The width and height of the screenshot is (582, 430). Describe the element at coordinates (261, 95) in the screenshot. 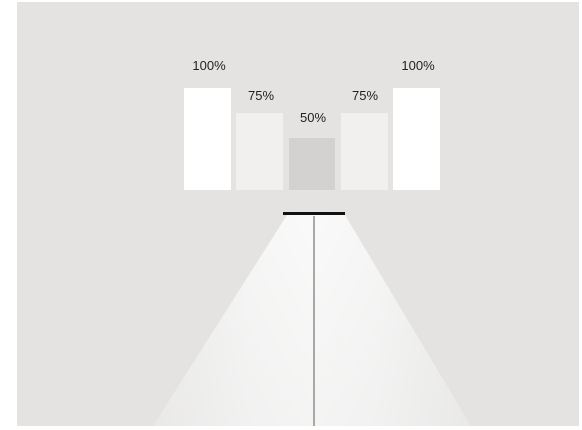

I see `panel-2-percent-label: 75%` at that location.